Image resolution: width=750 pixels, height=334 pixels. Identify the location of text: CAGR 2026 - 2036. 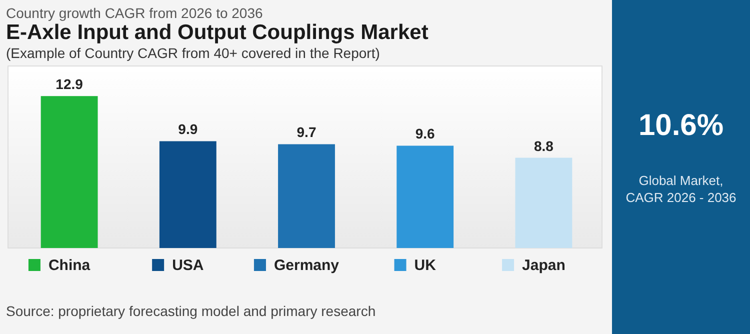
(681, 197).